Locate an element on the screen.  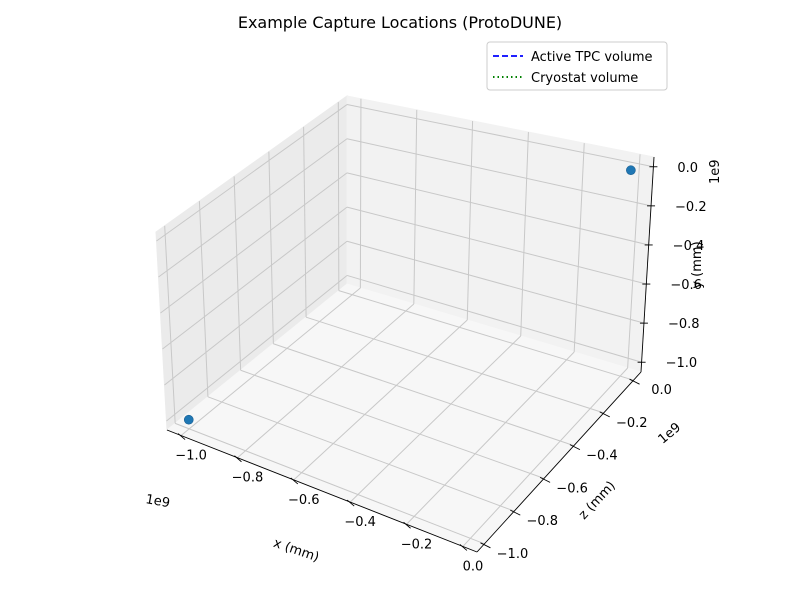
x-axis-line is located at coordinates (322, 491).